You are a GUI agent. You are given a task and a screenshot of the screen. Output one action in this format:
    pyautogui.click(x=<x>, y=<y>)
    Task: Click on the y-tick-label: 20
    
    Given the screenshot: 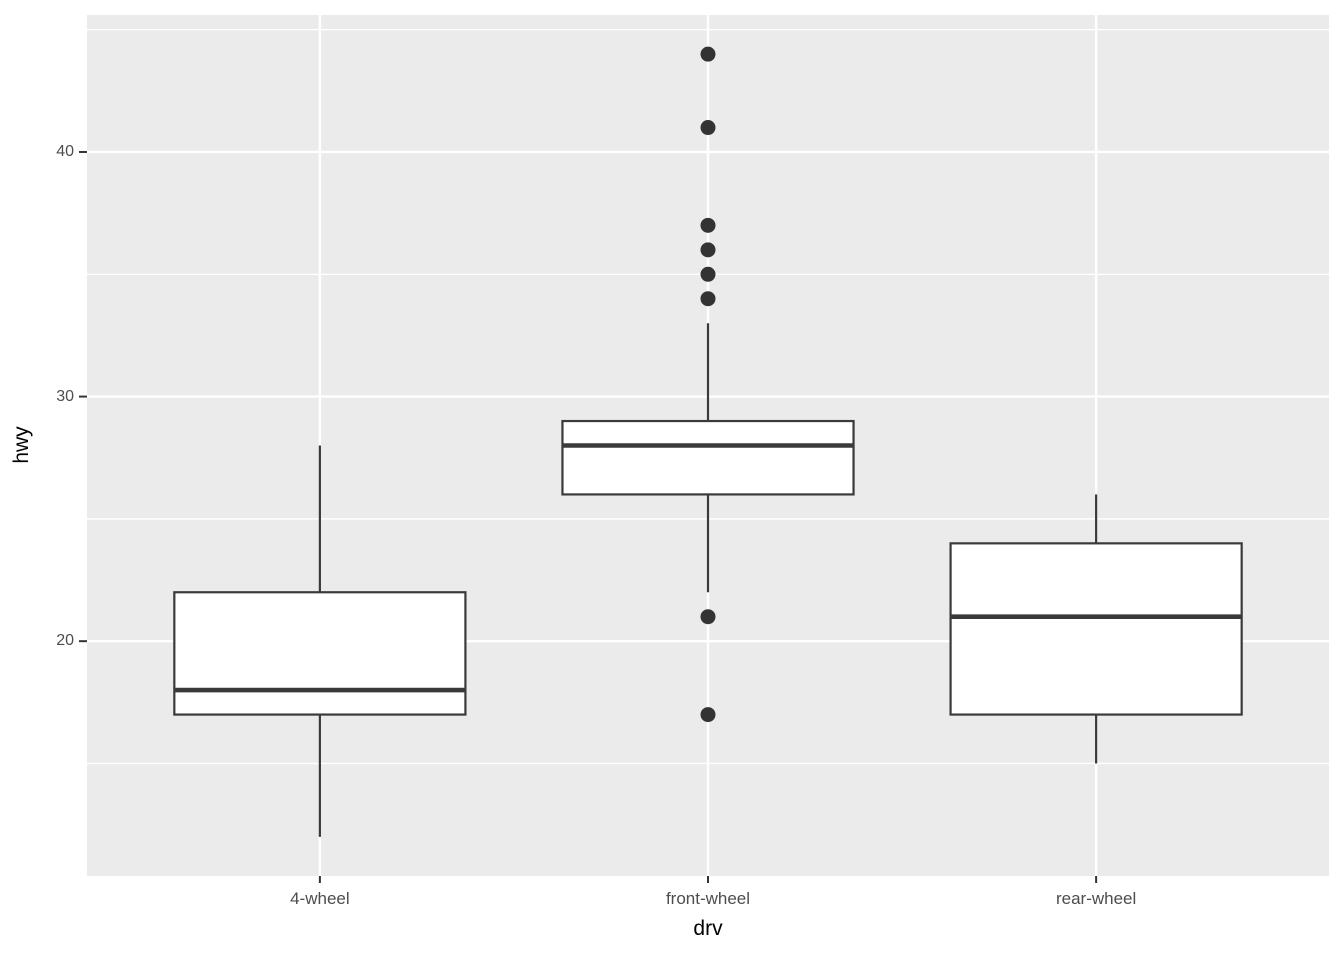 What is the action you would take?
    pyautogui.click(x=65, y=641)
    